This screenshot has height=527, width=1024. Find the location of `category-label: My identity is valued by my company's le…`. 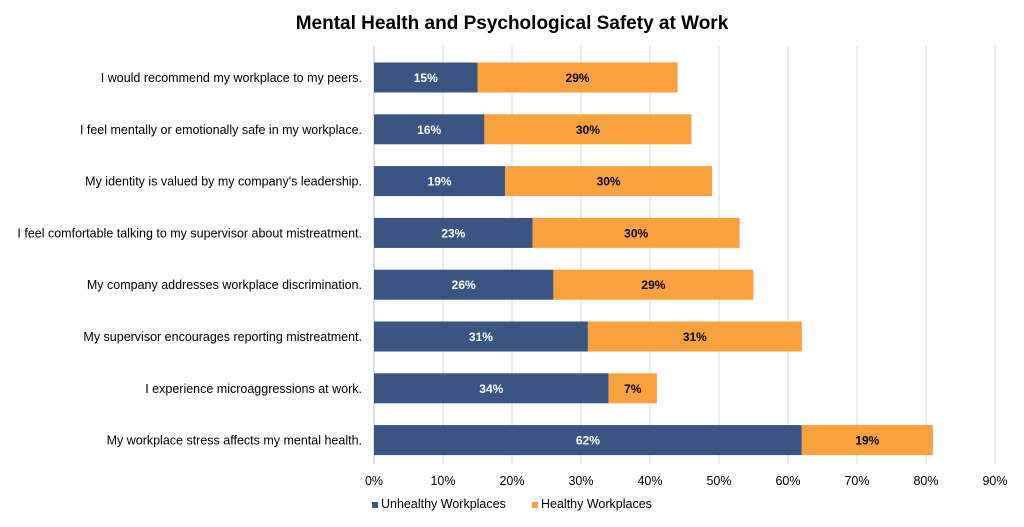

category-label: My identity is valued by my company's le… is located at coordinates (223, 182).